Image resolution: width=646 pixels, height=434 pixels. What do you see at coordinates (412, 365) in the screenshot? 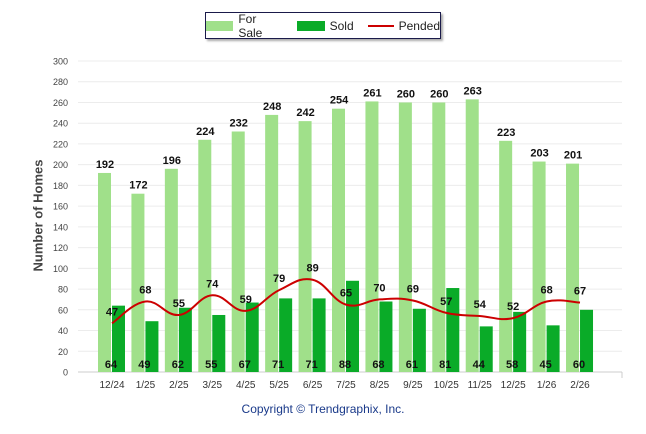
I see `data-label-sold: 61` at bounding box center [412, 365].